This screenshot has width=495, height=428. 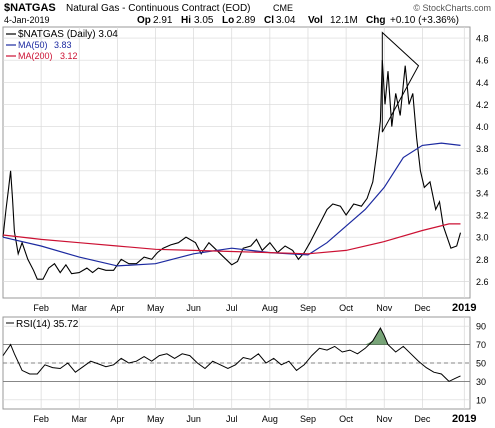 What do you see at coordinates (424, 20) in the screenshot?
I see `change-value: +0.10 (+3.36%)` at bounding box center [424, 20].